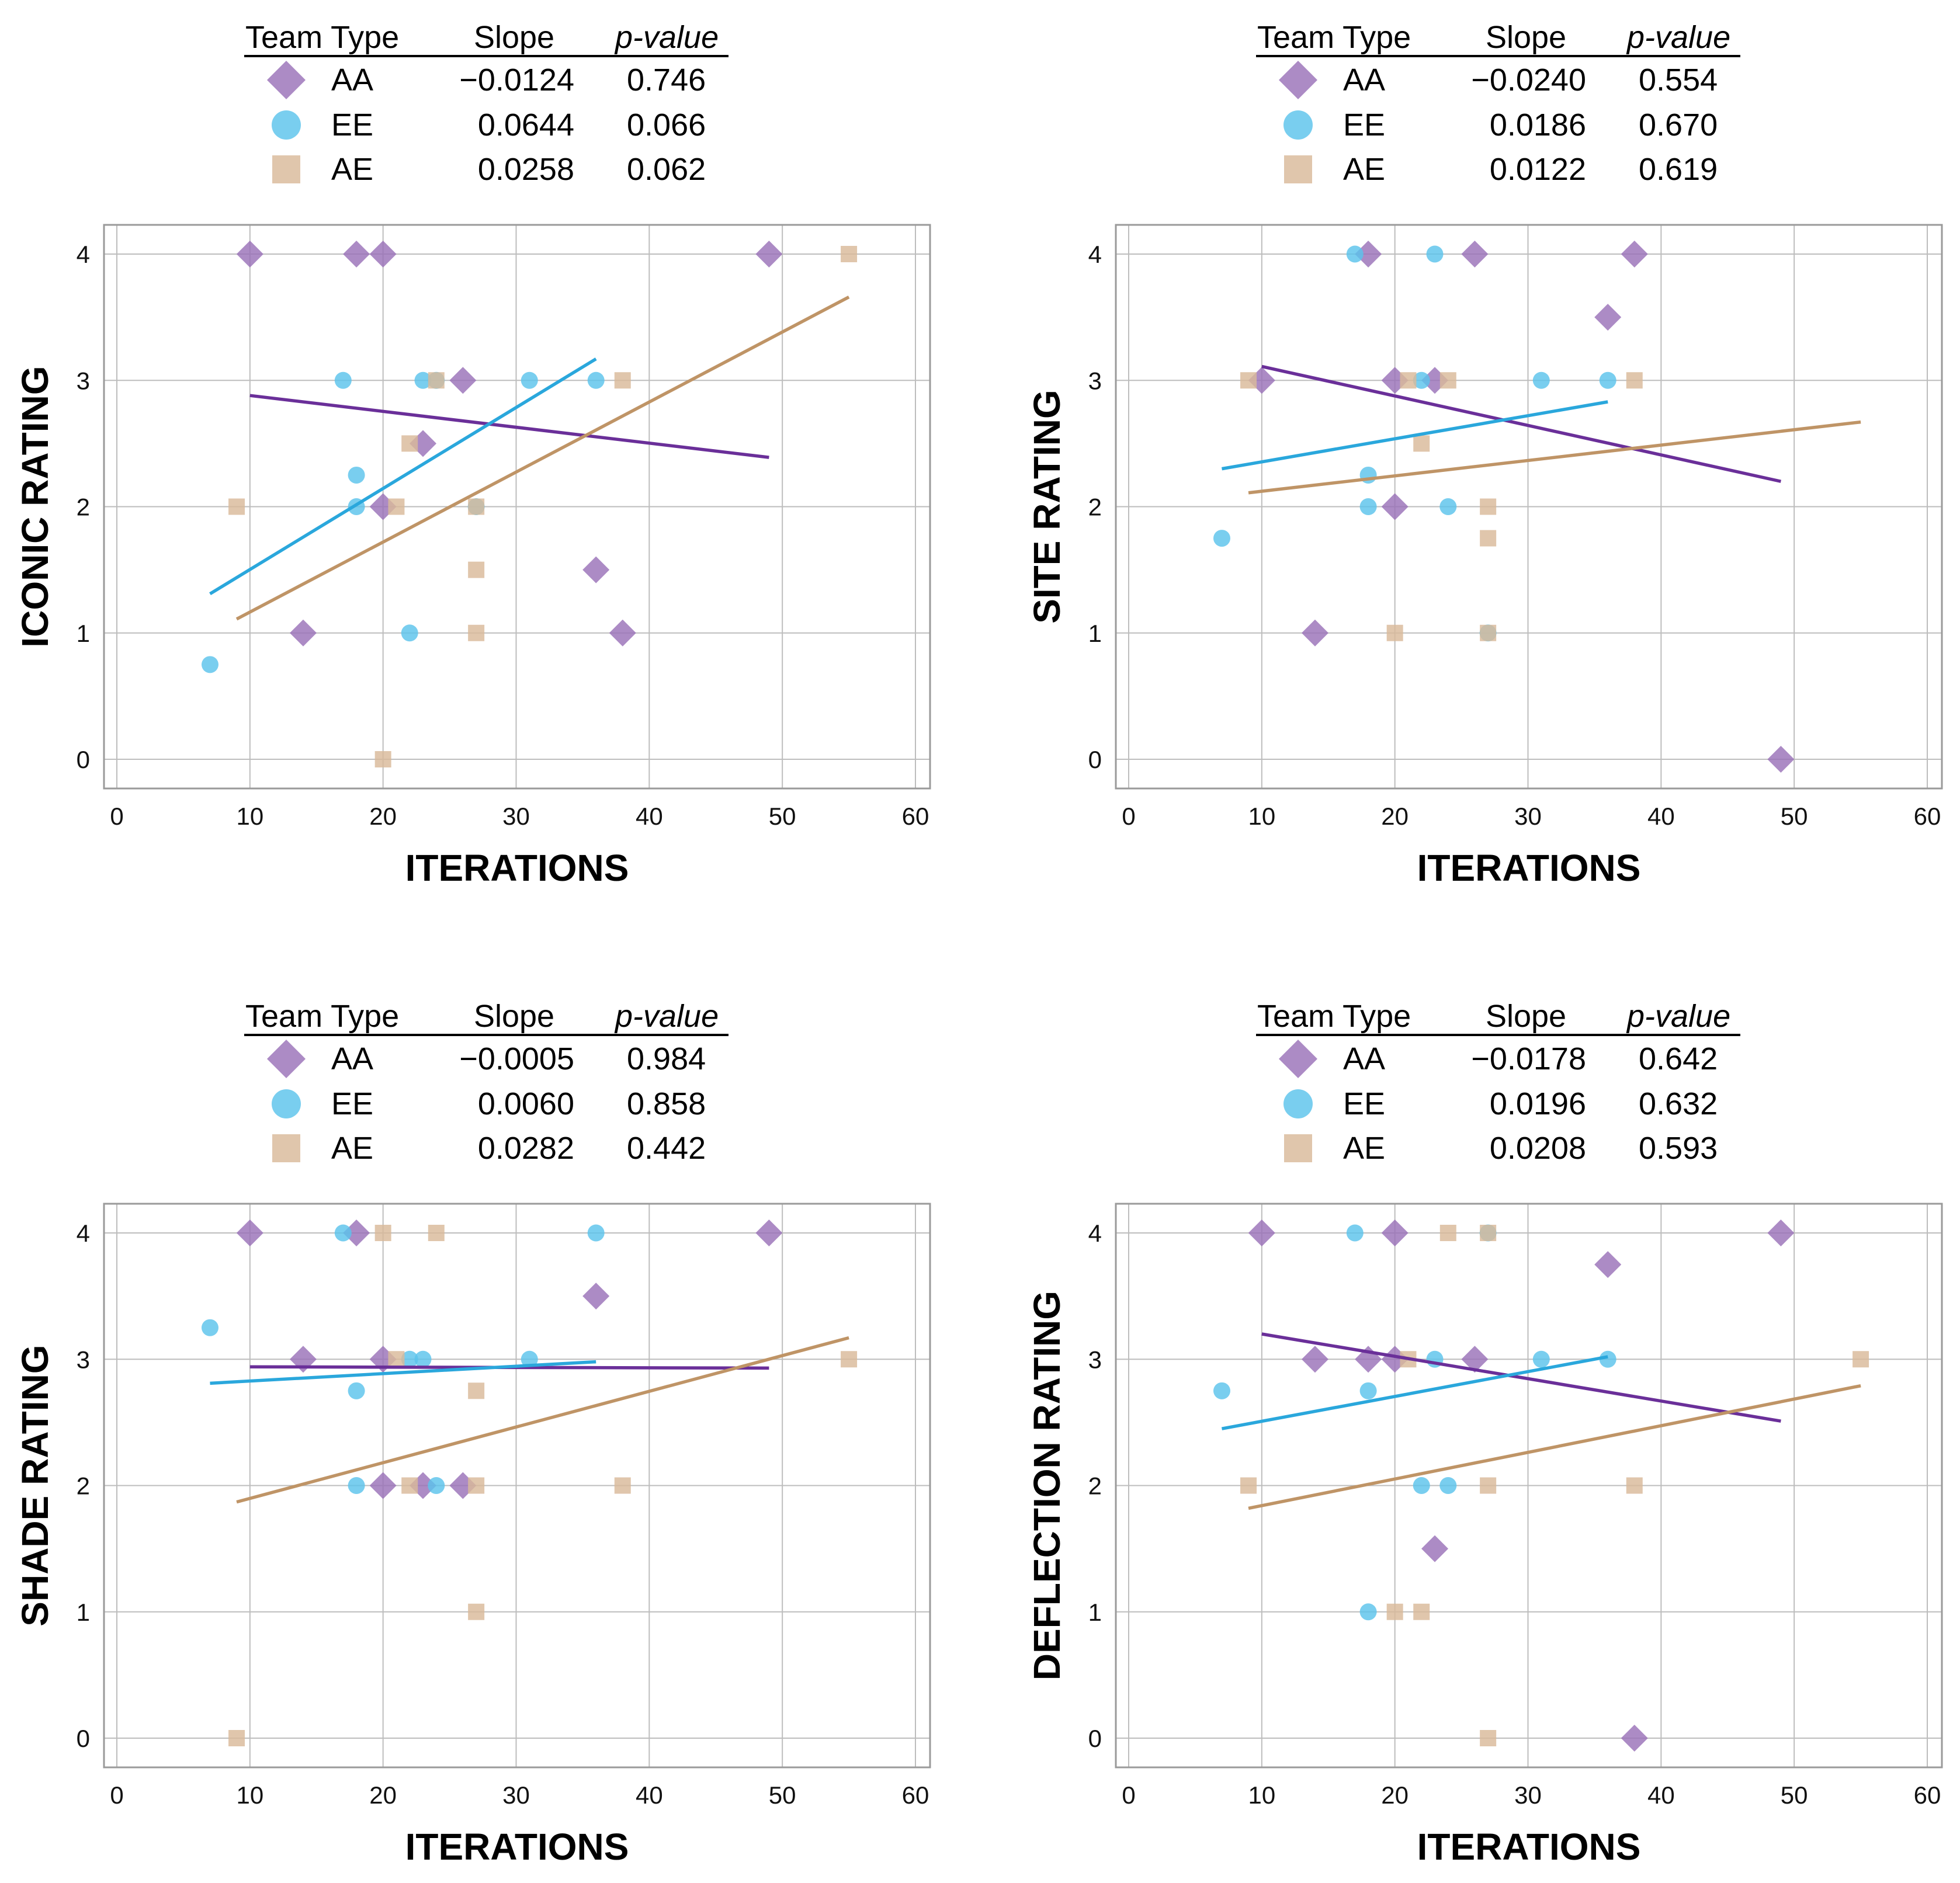 Image resolution: width=1960 pixels, height=1883 pixels. Describe the element at coordinates (526, 125) in the screenshot. I see `legend-slope-value: 0.0644` at that location.